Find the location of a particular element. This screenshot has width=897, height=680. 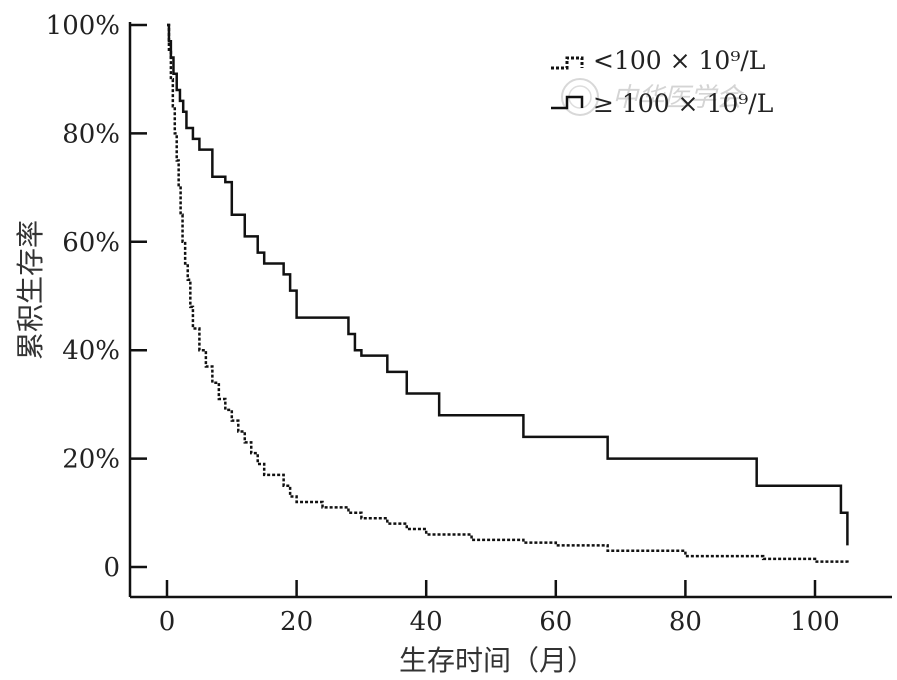

y-tick-label: 60% is located at coordinates (91, 243).